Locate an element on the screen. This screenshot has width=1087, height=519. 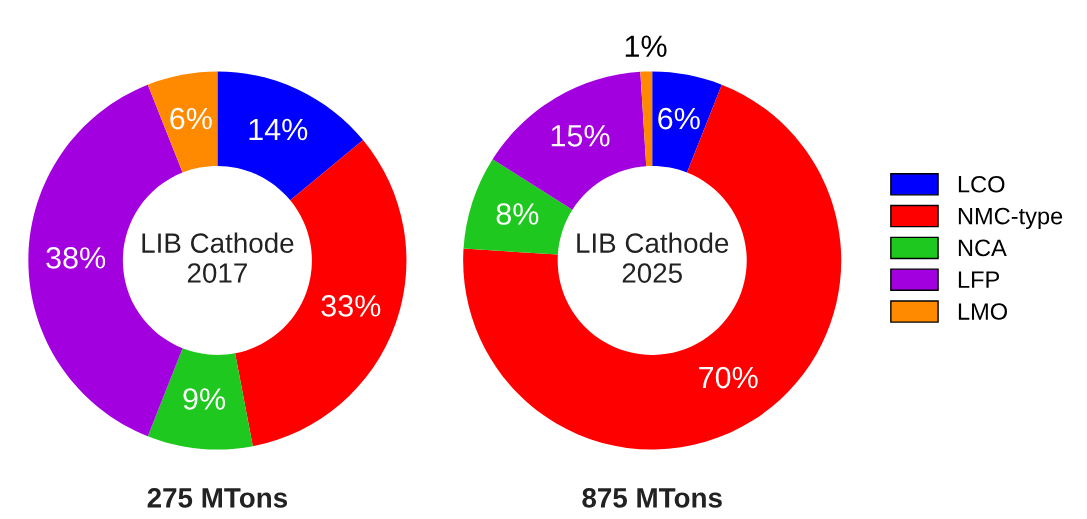
text: 875 MTons is located at coordinates (652, 498).